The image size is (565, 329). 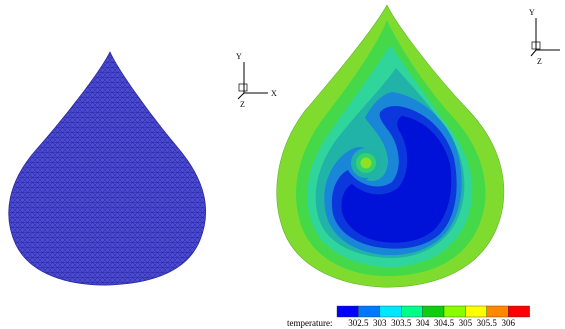 What do you see at coordinates (532, 12) in the screenshot?
I see `right-triad-y-label: Y` at bounding box center [532, 12].